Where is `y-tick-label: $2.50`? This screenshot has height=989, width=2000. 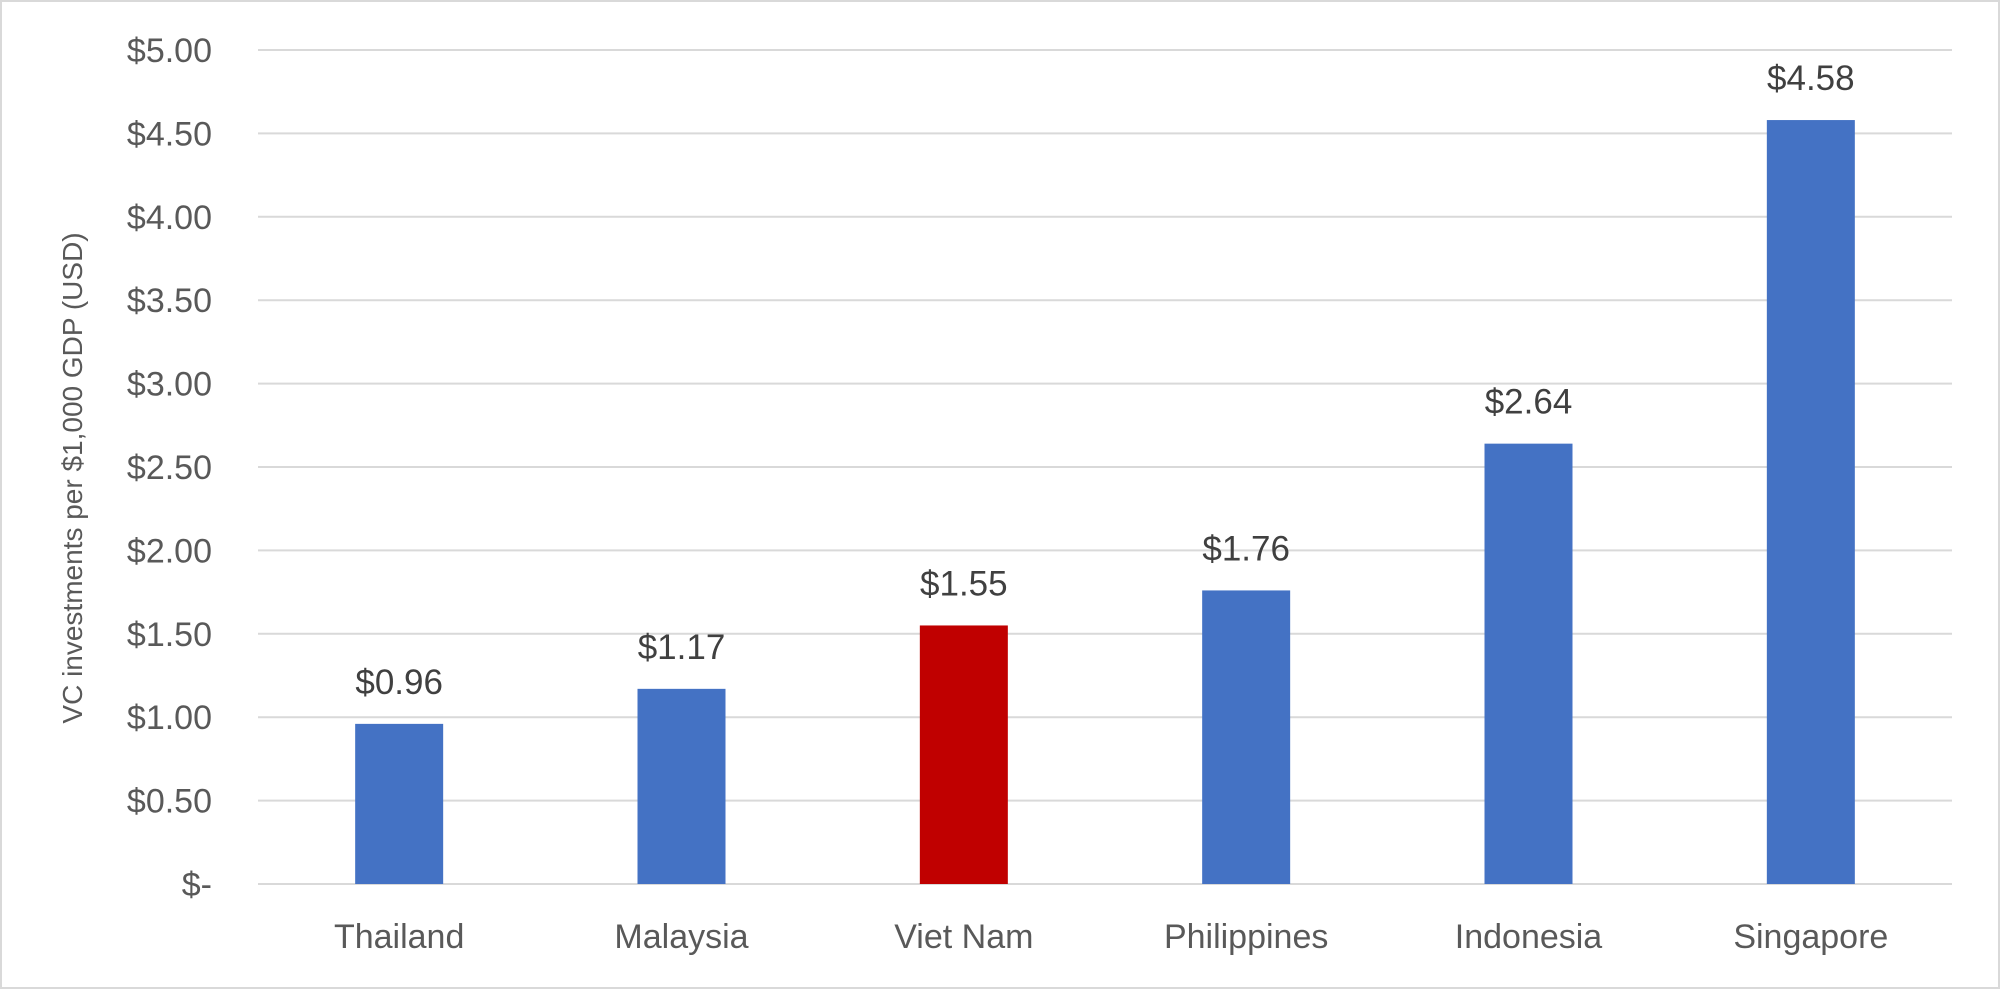 y-tick-label: $2.50 is located at coordinates (169, 468).